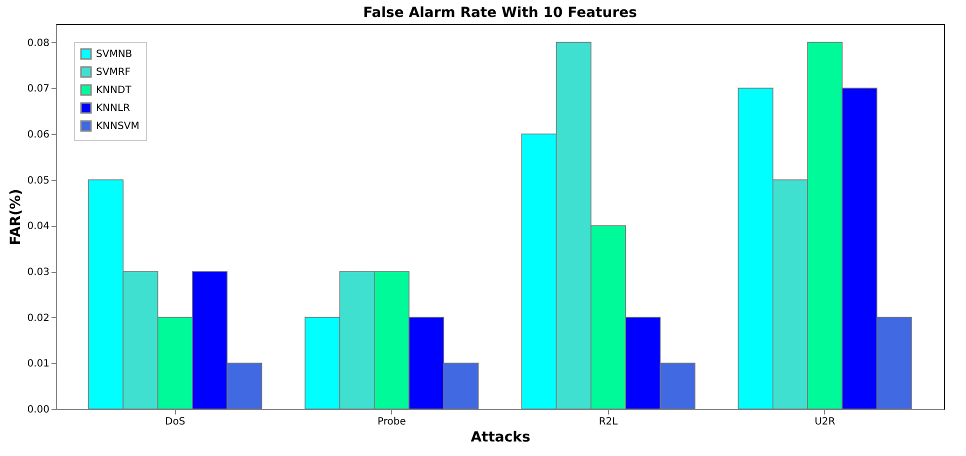  What do you see at coordinates (175, 422) in the screenshot?
I see `x-tick-label: DoS` at bounding box center [175, 422].